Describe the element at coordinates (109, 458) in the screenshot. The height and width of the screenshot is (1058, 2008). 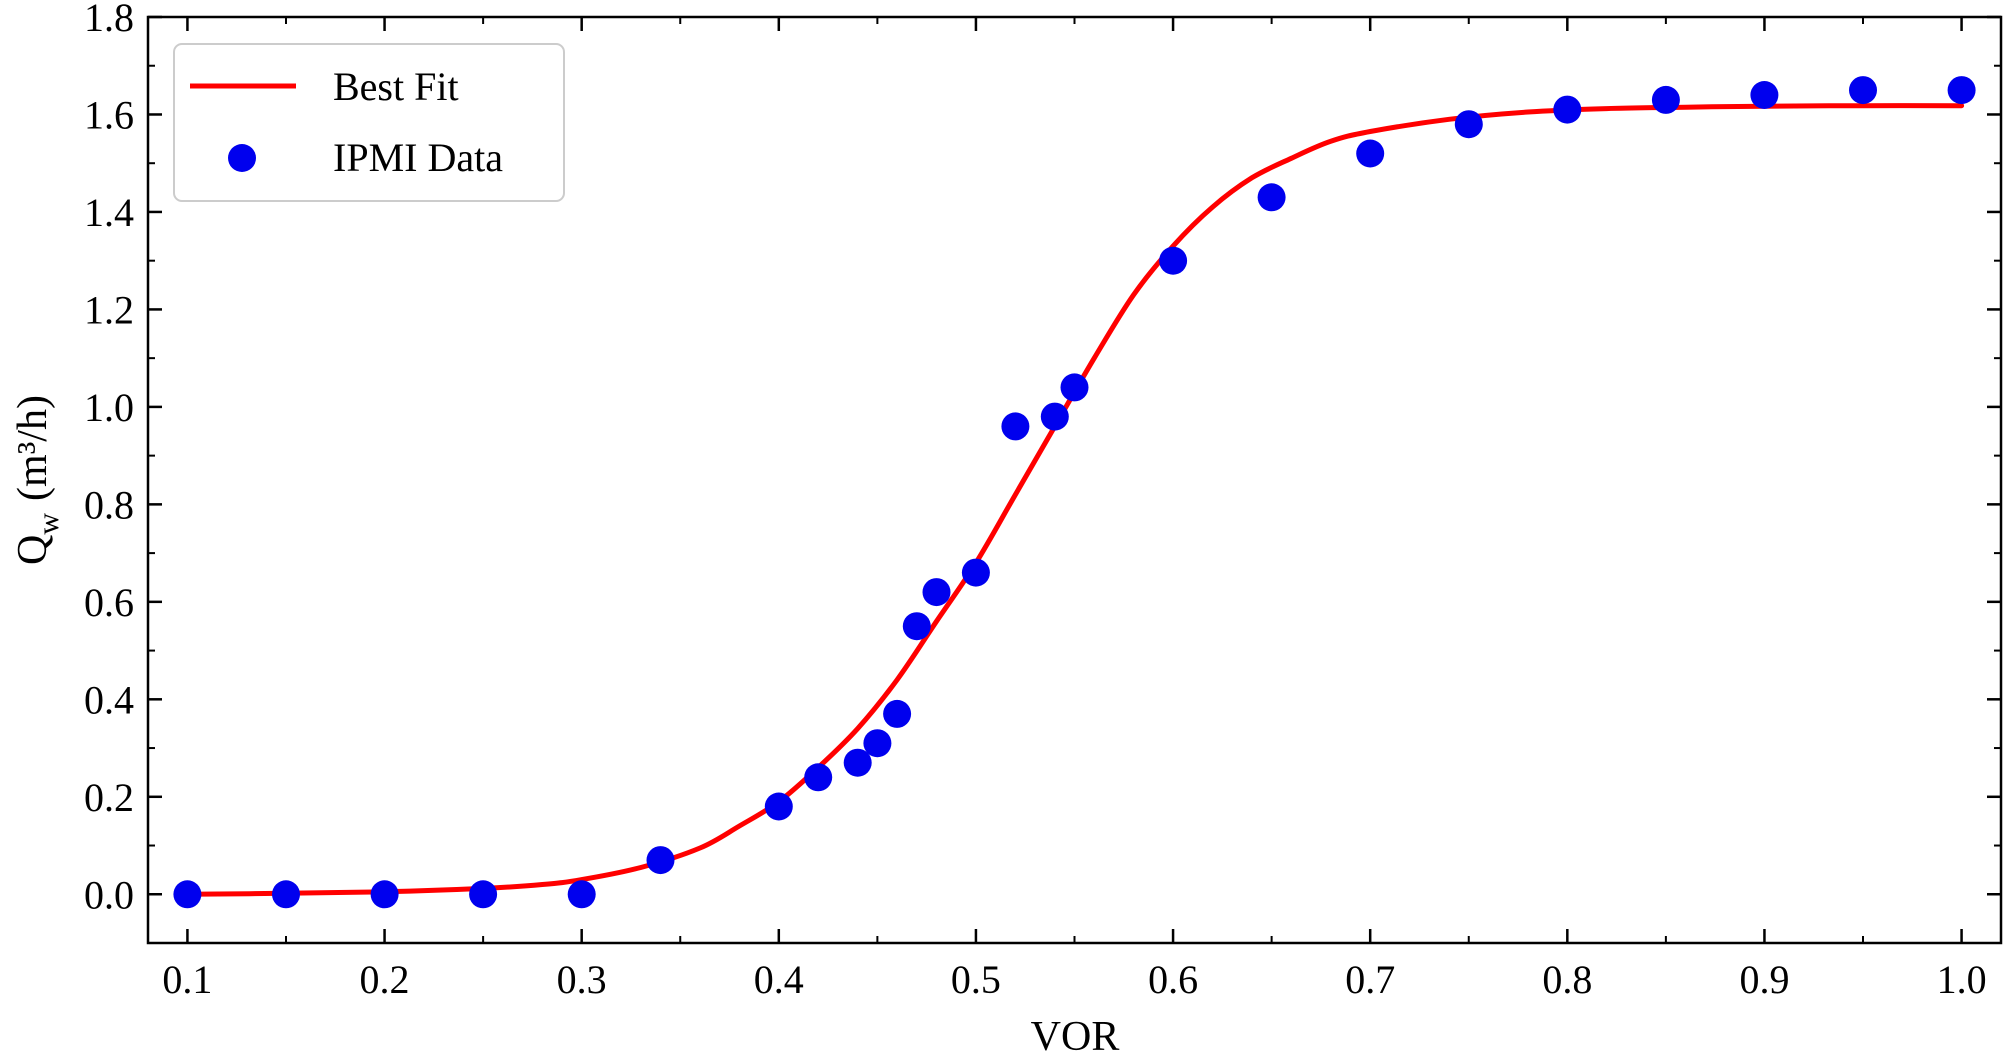
I see `y-tick-labels: 0.0 0.2 0.4 0.6 0.8 1.0 1.2 1.4 1.6 1.8` at that location.